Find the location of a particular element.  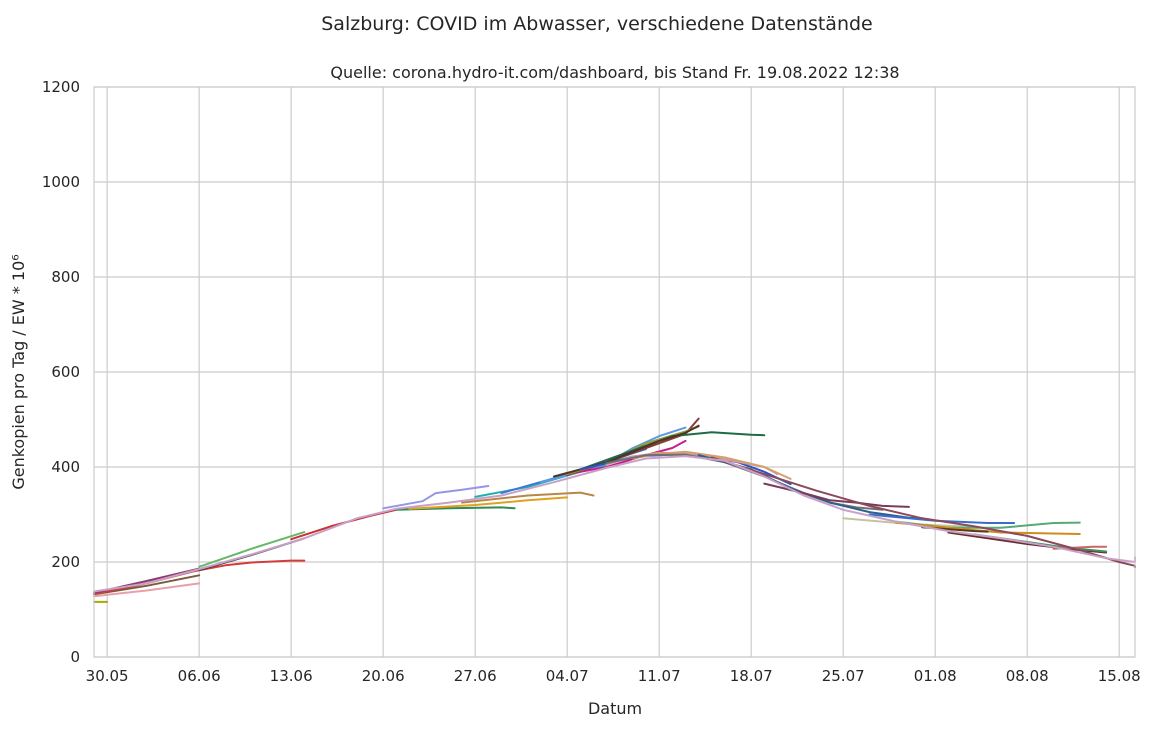

x-tick-label: 08.08 is located at coordinates (1027, 676).